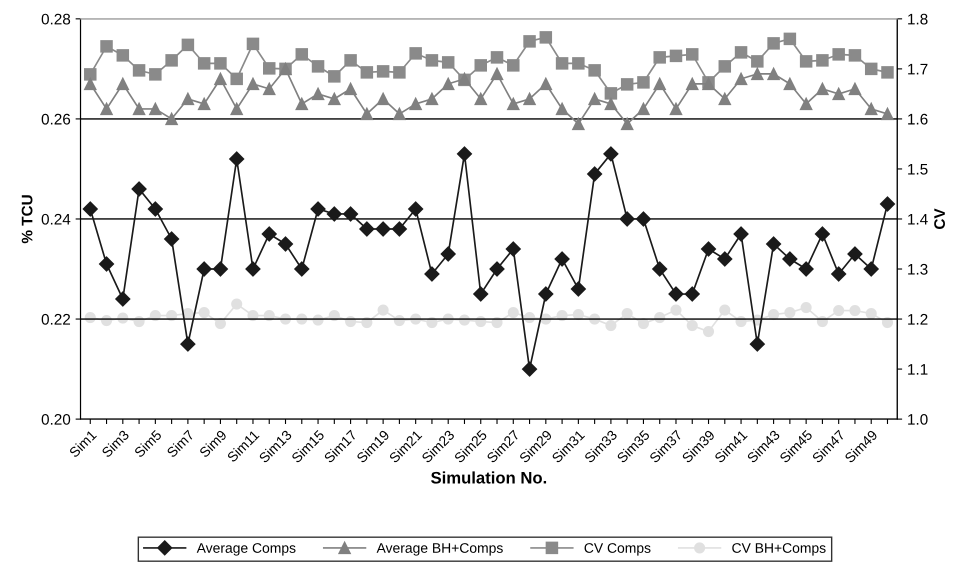 This screenshot has height=571, width=970. What do you see at coordinates (56, 19) in the screenshot?
I see `y-tick-label: 0.28` at bounding box center [56, 19].